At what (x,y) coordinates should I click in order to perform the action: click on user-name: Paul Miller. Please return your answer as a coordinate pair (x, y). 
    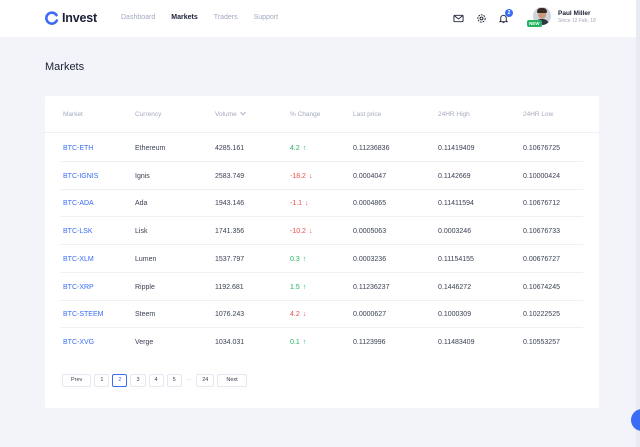
    Looking at the image, I should click on (574, 13).